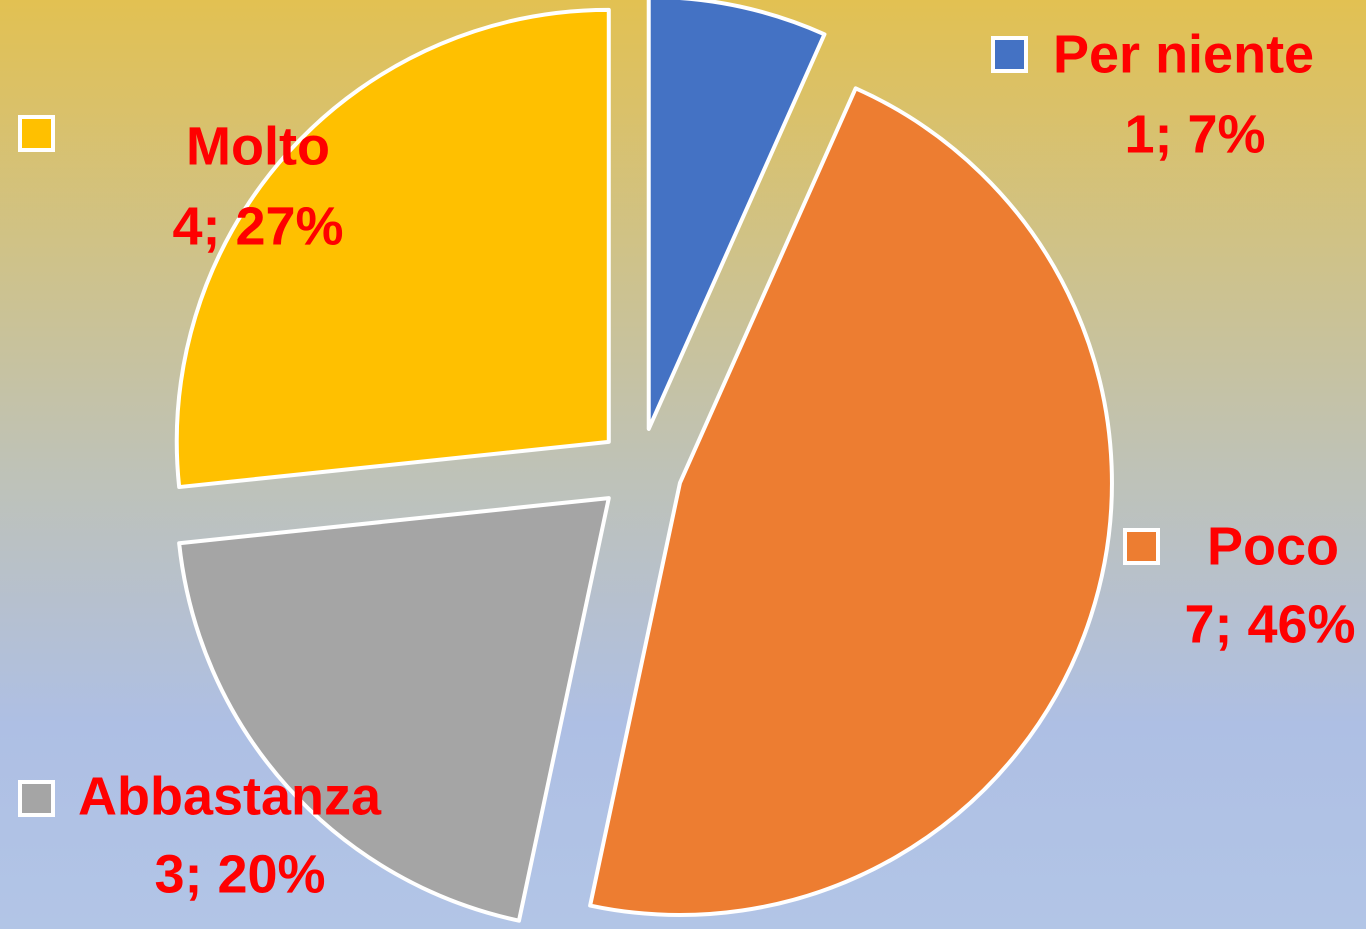  I want to click on value-label: 7; 46%, so click(1269, 624).